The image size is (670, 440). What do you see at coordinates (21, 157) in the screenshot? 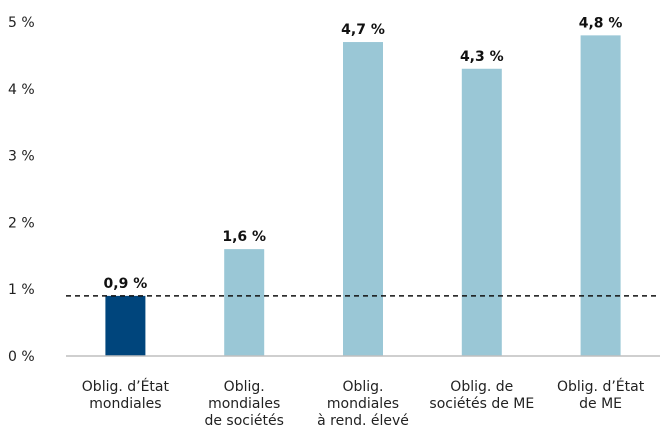
I see `y-tick-label: 3 %` at bounding box center [21, 157].